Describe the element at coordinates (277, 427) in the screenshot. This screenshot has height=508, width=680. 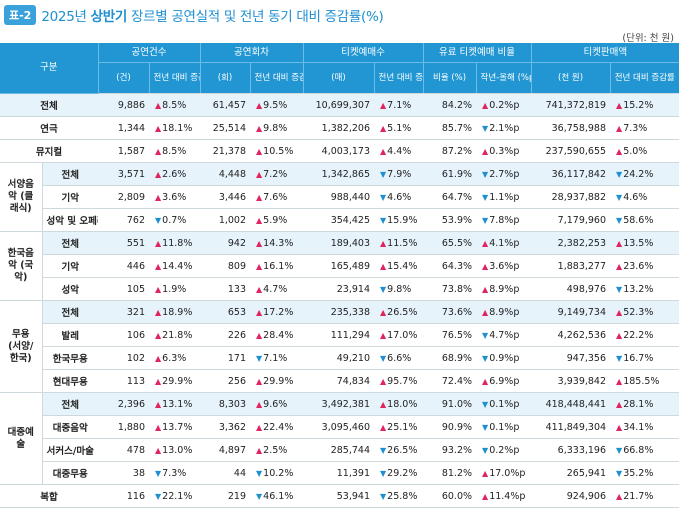
I see `change-cell: 22.4%` at that location.